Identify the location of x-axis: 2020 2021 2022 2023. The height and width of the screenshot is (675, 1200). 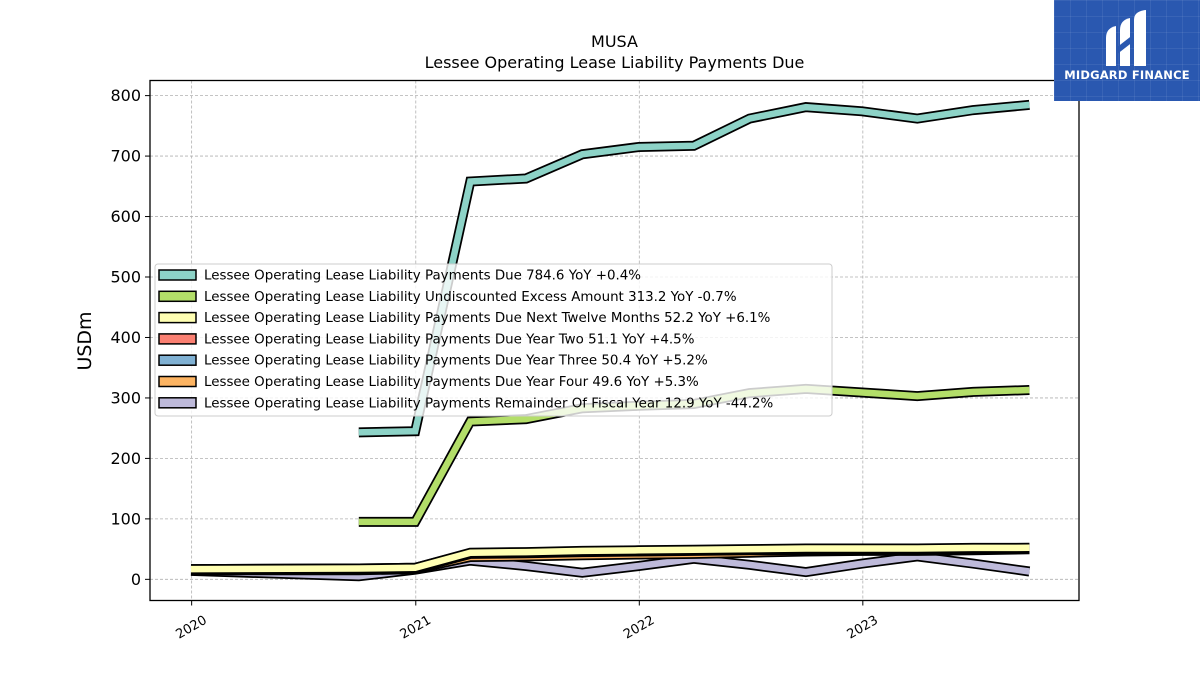
(527, 621).